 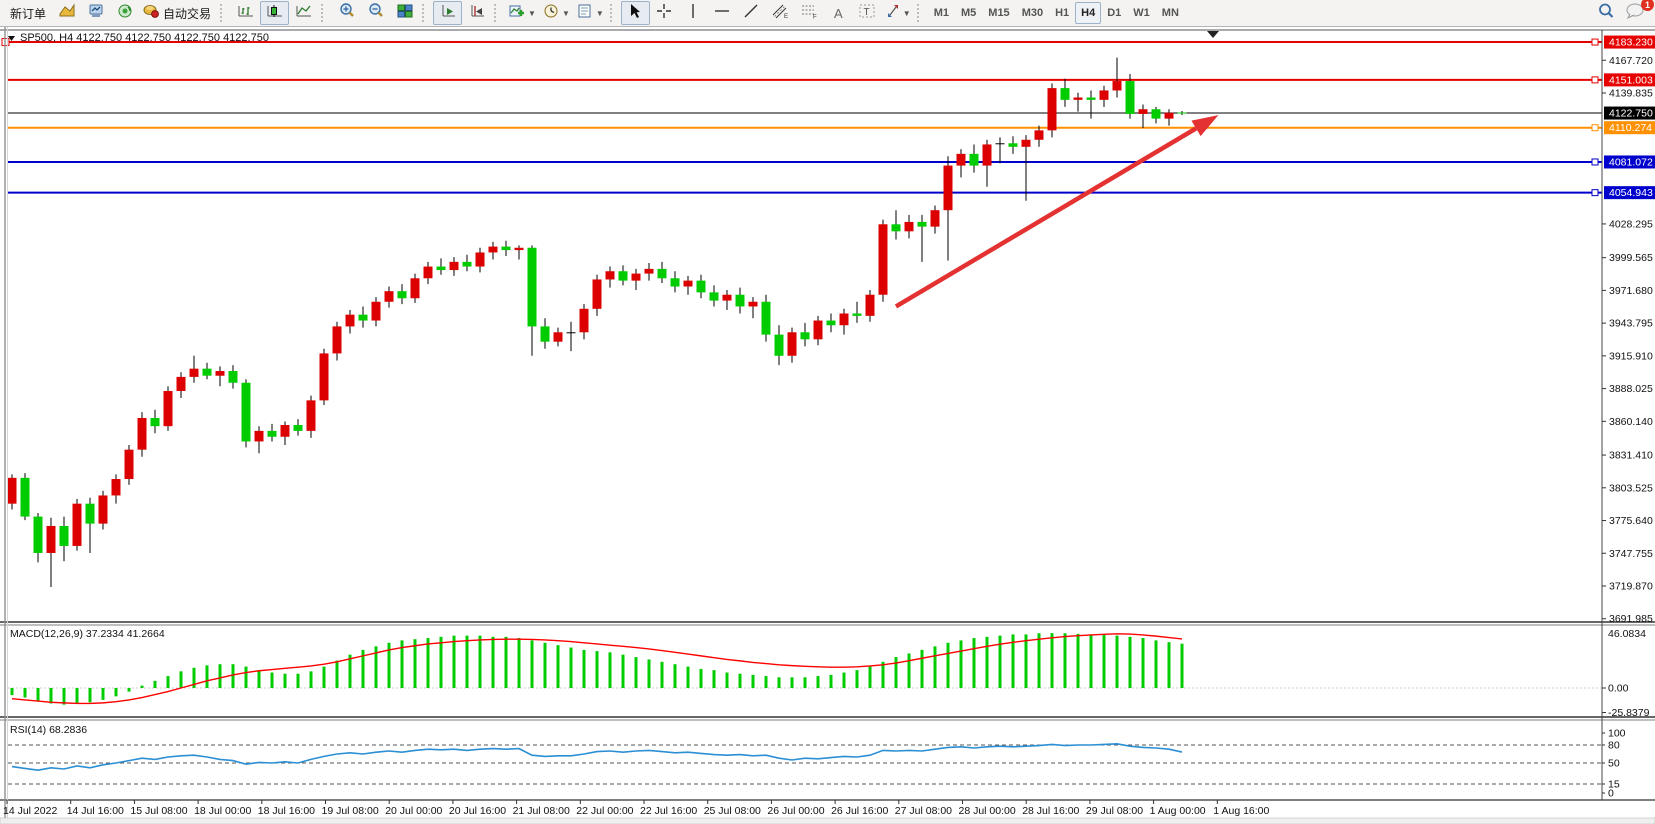 I want to click on timeframe-button-M15: M15, so click(x=999, y=13).